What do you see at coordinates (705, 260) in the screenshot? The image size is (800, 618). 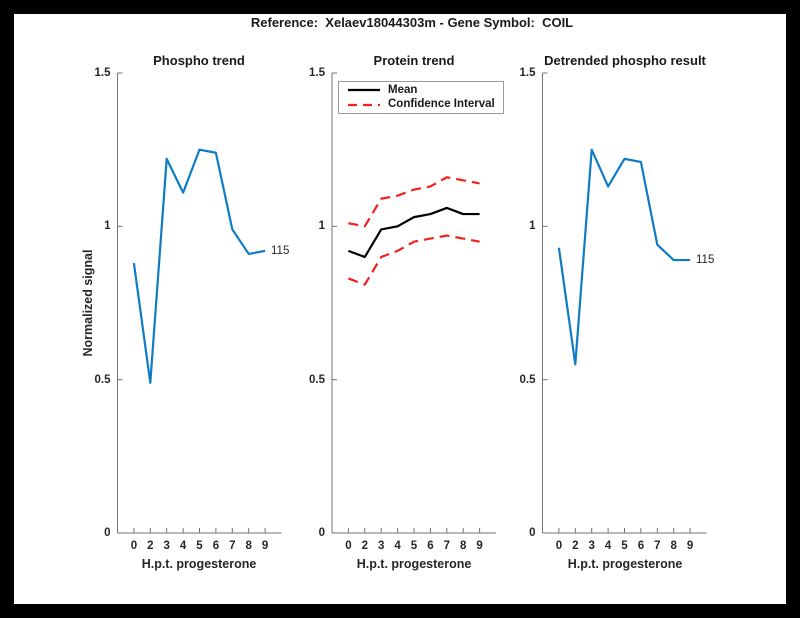 I see `series-end-label-detrended: 115` at bounding box center [705, 260].